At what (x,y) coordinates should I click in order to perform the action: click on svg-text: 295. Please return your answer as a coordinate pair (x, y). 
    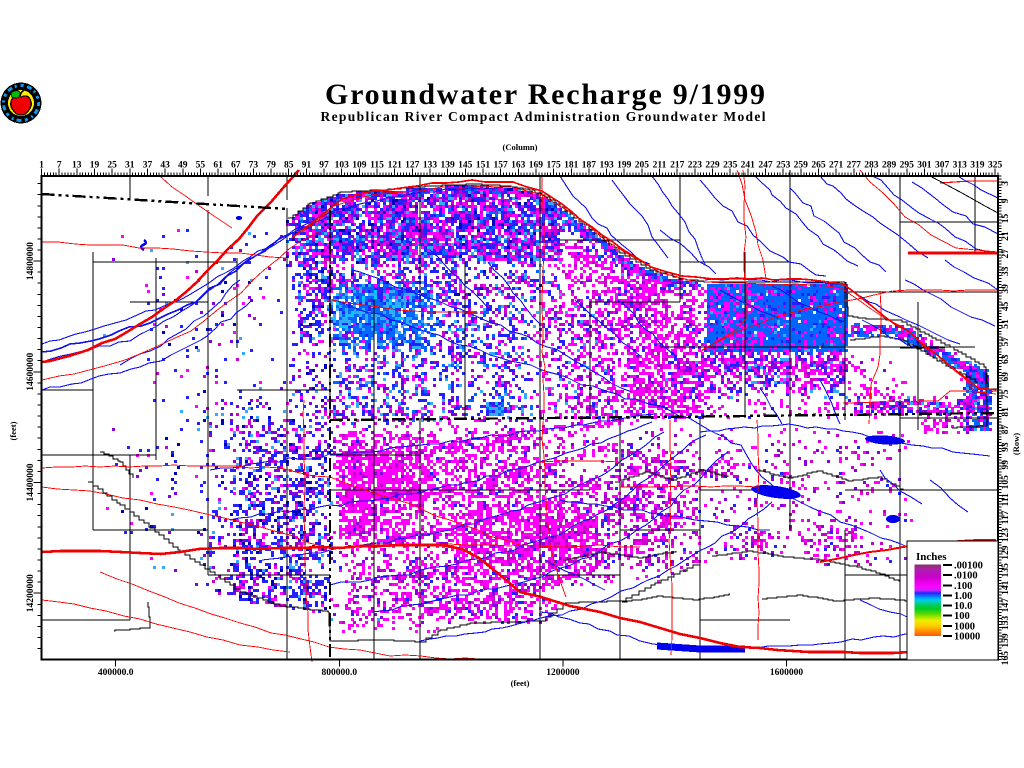
    Looking at the image, I should click on (907, 166).